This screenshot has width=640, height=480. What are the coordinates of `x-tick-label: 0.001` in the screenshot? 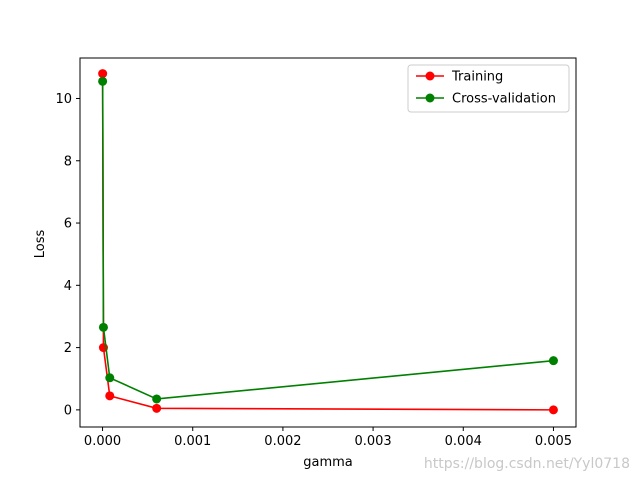 It's located at (192, 441).